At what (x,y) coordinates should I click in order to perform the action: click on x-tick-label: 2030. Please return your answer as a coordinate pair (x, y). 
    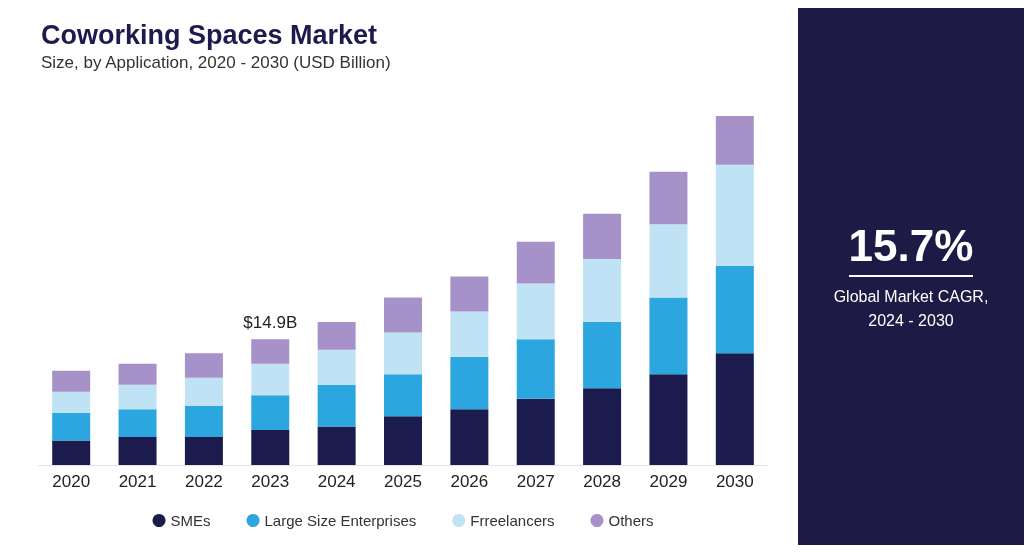
    Looking at the image, I should click on (734, 481).